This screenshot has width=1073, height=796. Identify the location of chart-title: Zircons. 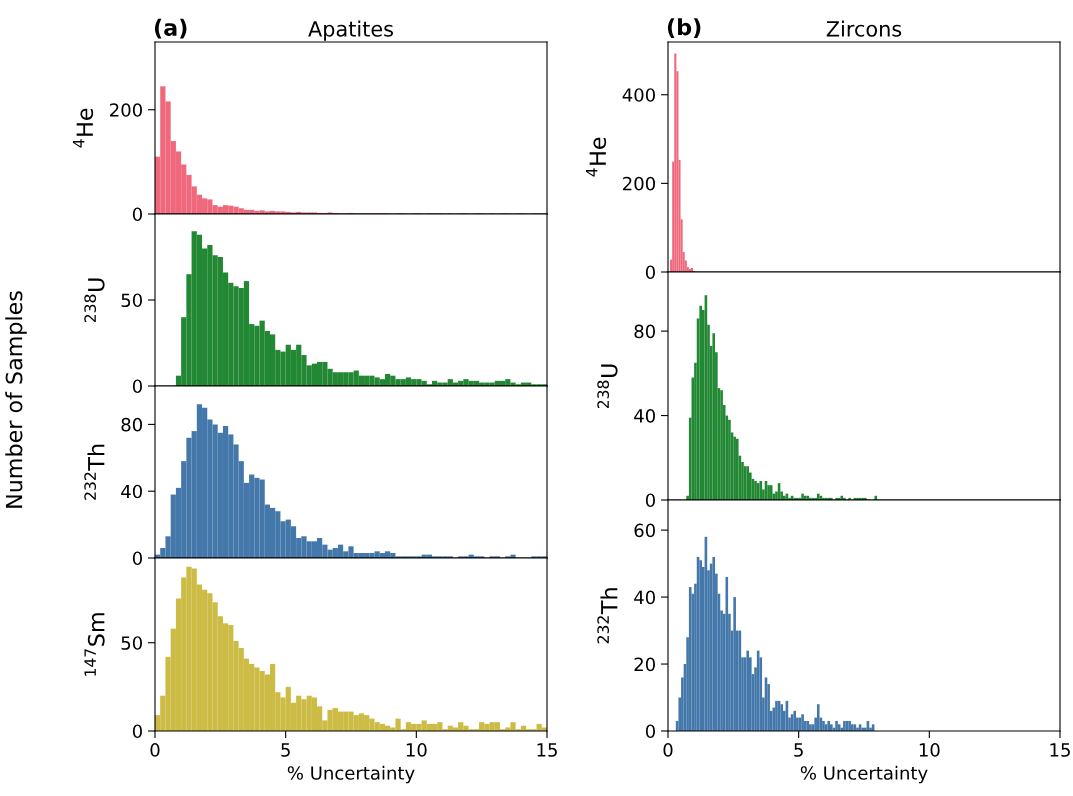
(864, 28).